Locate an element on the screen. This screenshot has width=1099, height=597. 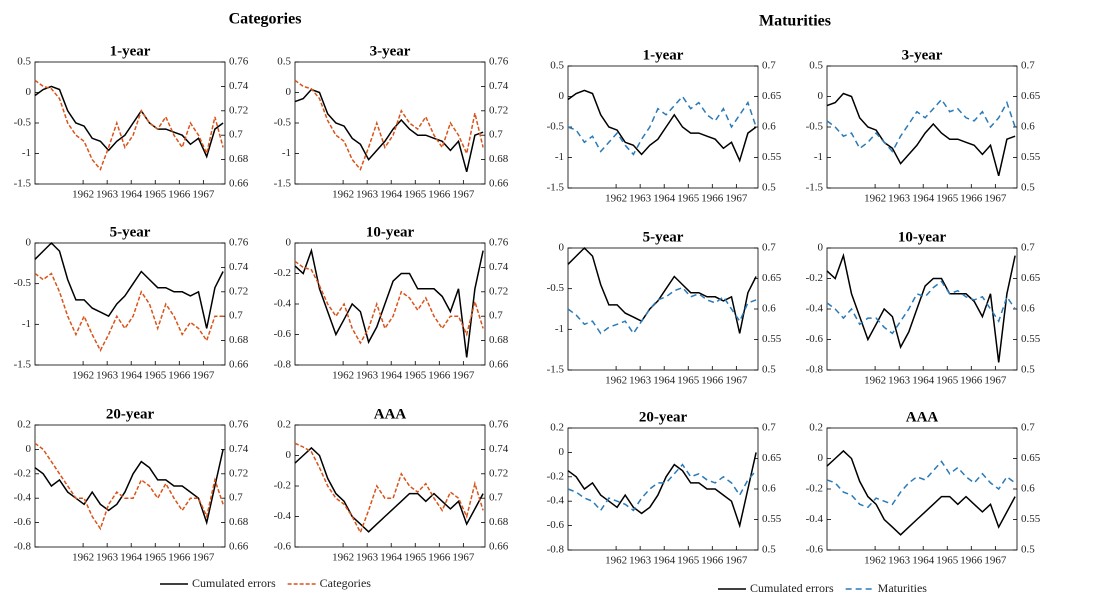
panel-title: 20-year is located at coordinates (663, 417).